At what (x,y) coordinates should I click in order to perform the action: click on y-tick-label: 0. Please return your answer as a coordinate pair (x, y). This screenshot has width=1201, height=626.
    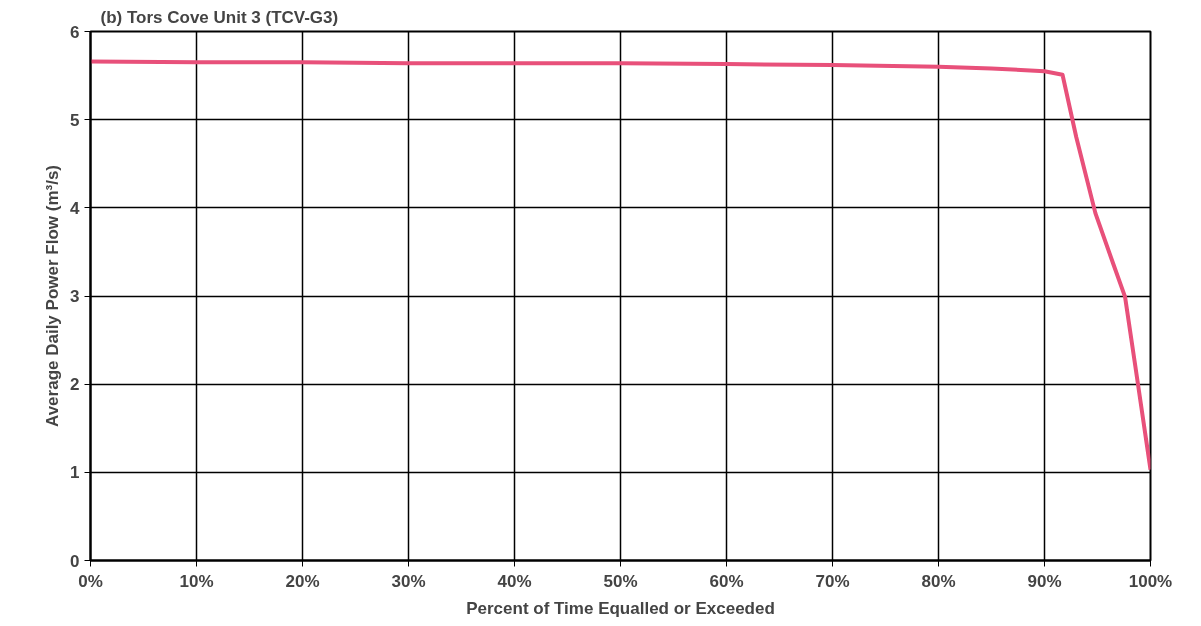
    Looking at the image, I should click on (75, 561).